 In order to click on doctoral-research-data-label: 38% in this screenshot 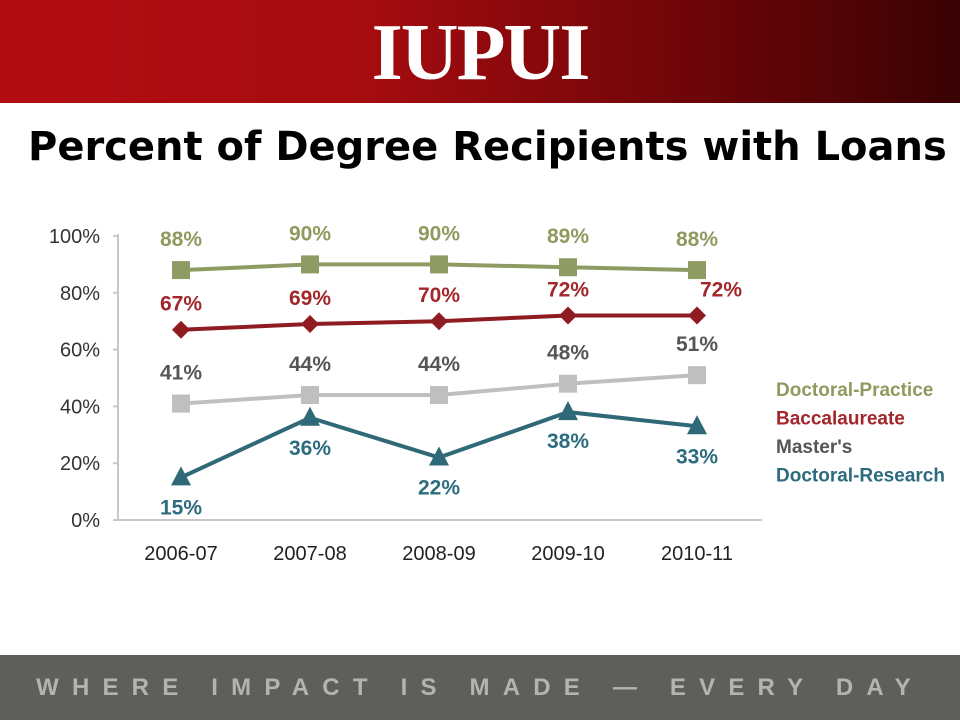, I will do `click(568, 441)`.